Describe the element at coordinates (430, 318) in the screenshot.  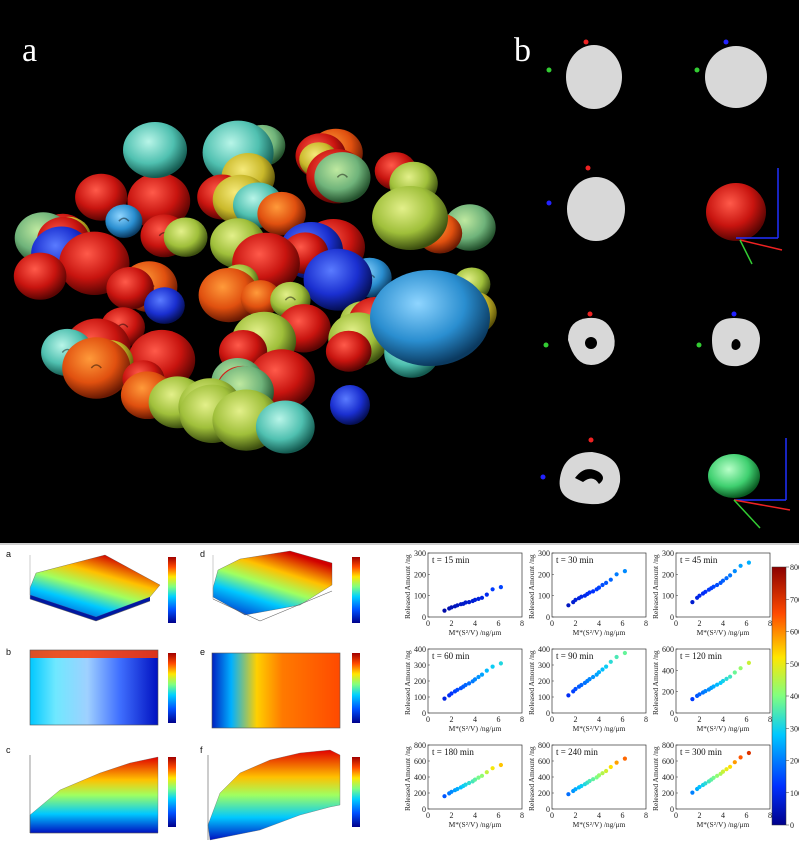
I see `particle-large-blue` at that location.